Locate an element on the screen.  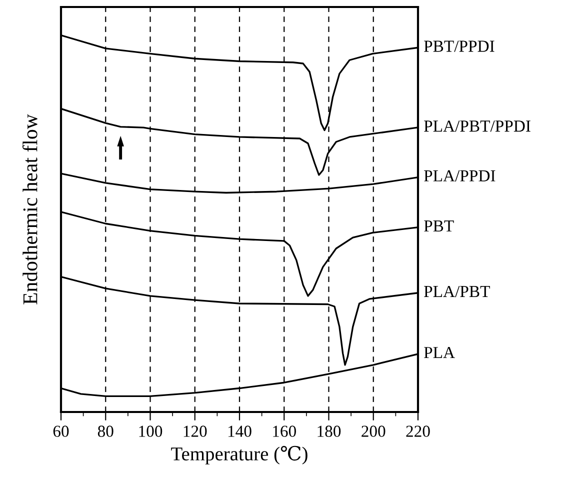
x-tick-label: 120 is located at coordinates (195, 431).